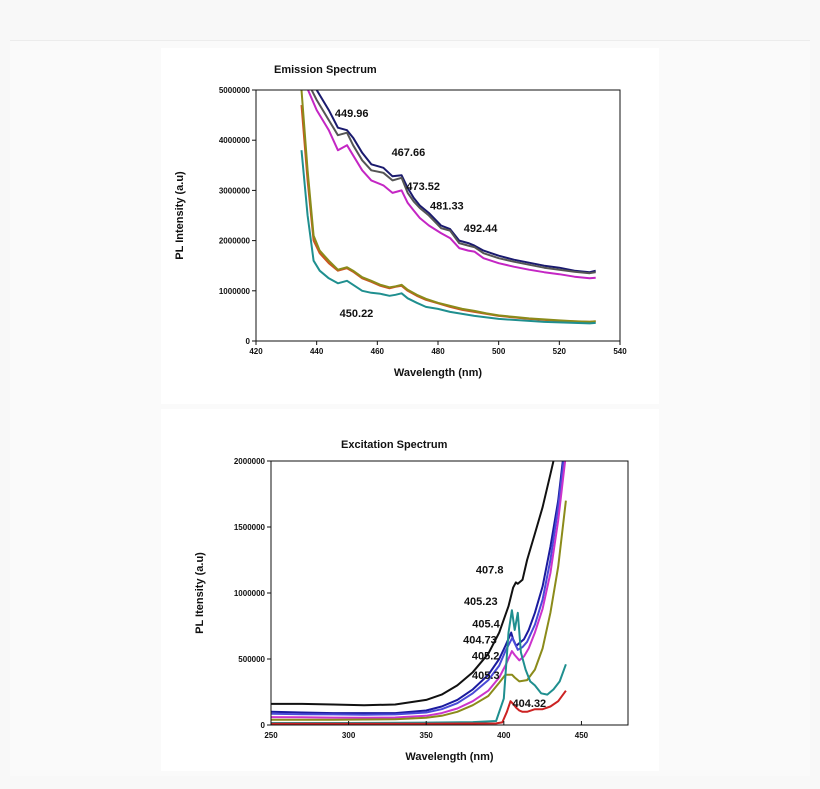 The width and height of the screenshot is (820, 789). I want to click on y-tick-label: 1500000, so click(250, 527).